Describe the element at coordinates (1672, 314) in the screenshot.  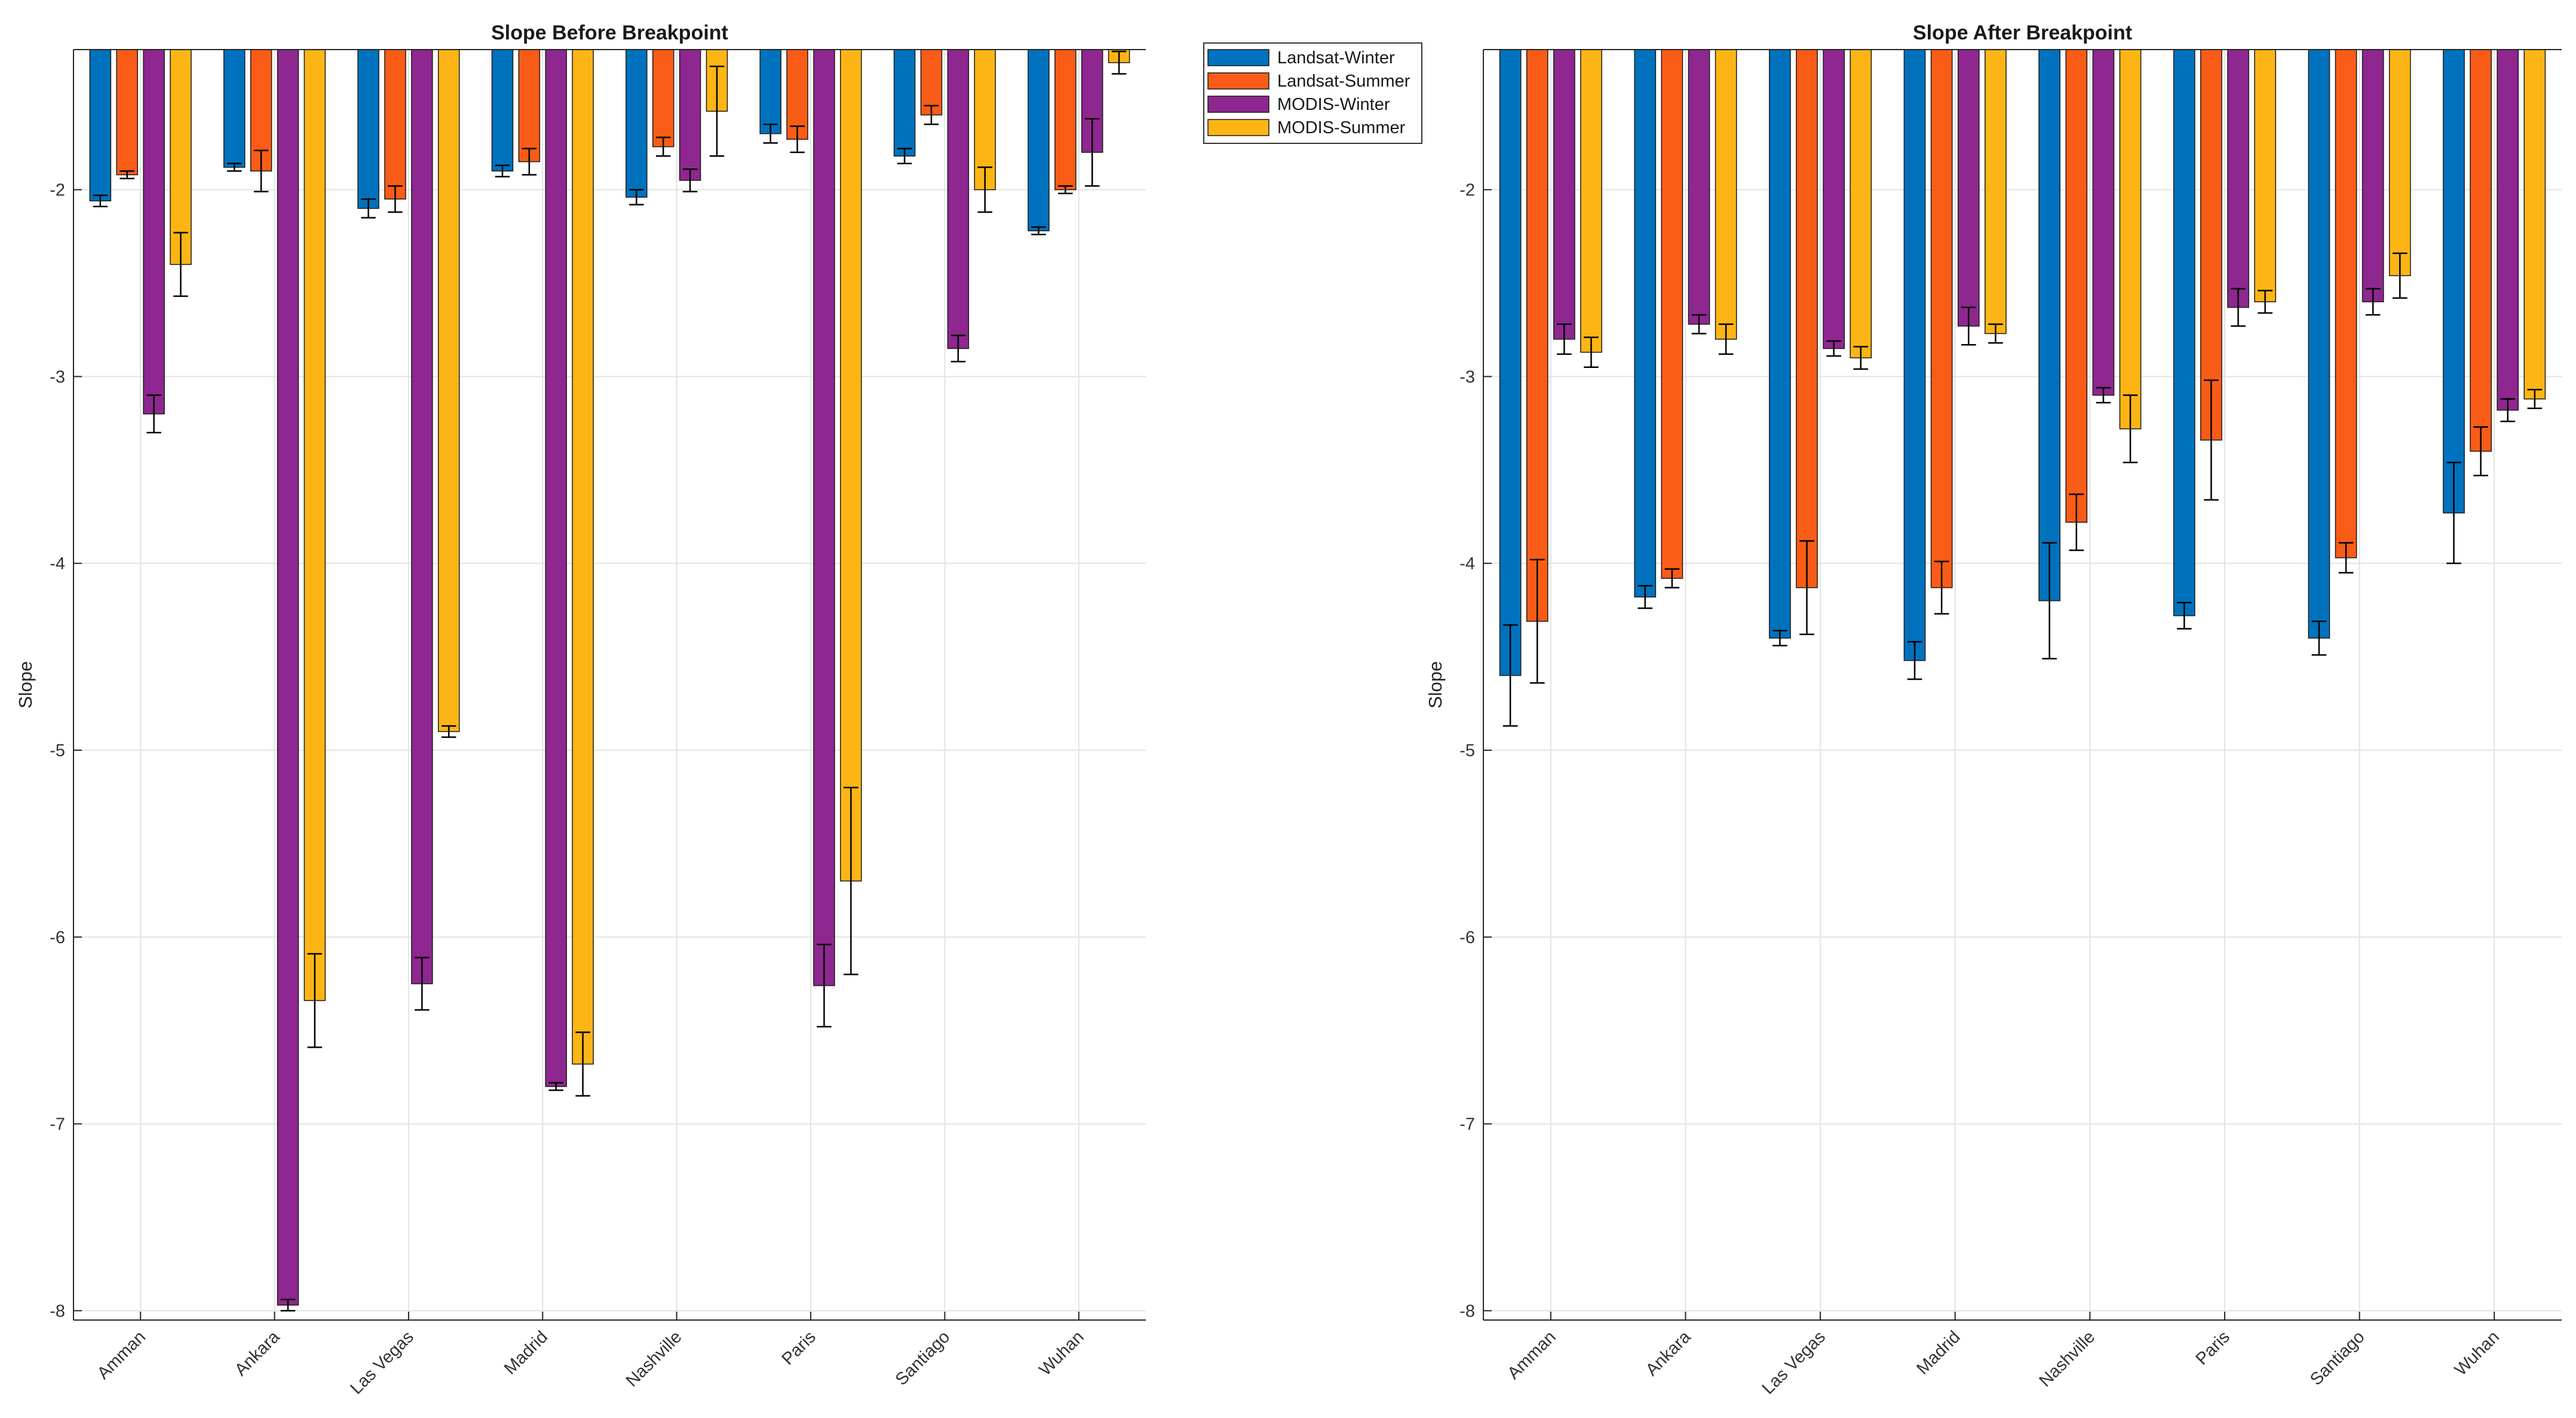
I see `bar-landsat-summer-ankara` at that location.